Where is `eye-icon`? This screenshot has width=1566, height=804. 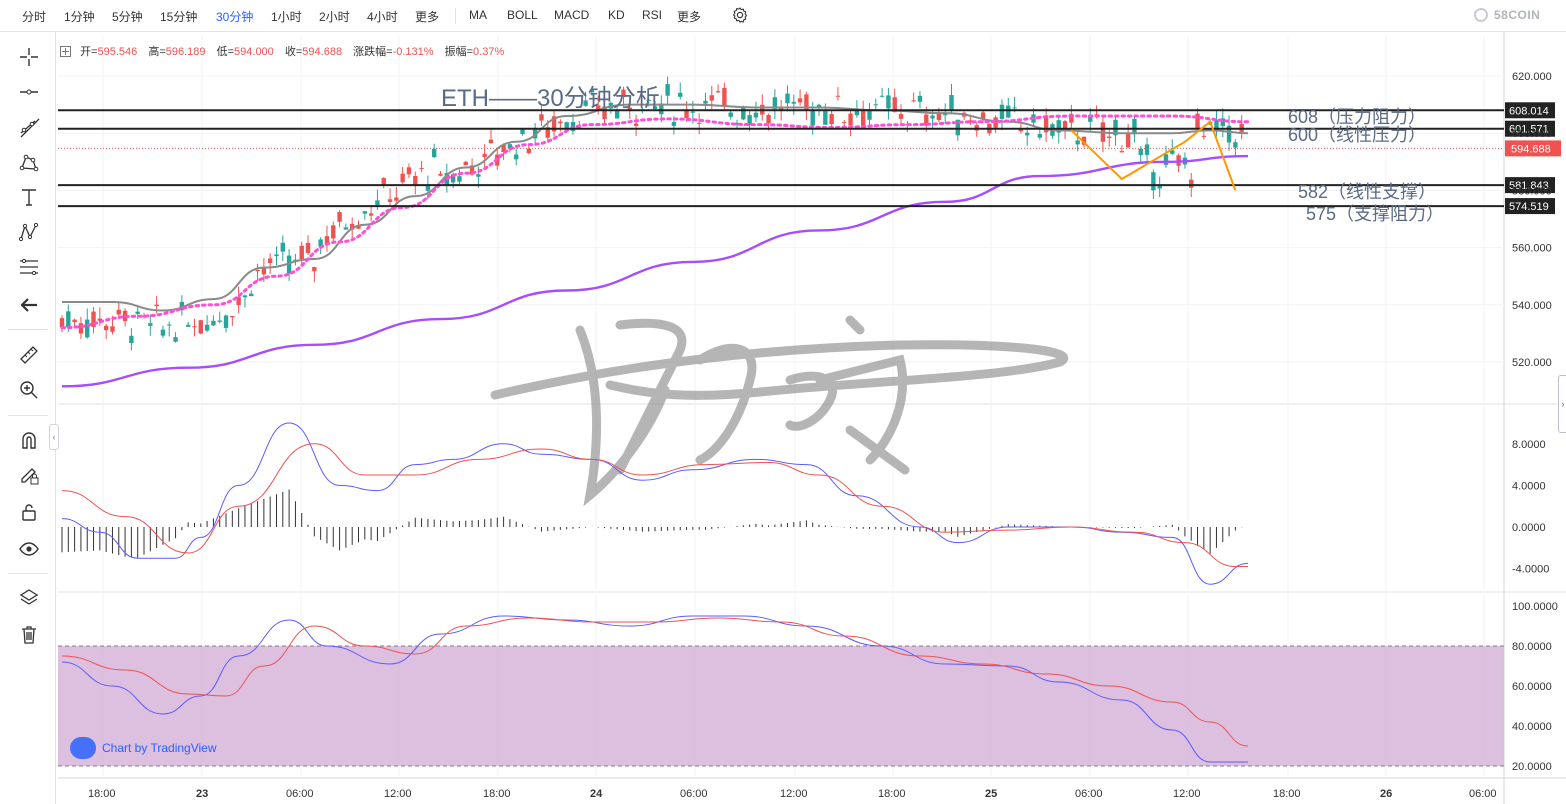
eye-icon is located at coordinates (29, 549).